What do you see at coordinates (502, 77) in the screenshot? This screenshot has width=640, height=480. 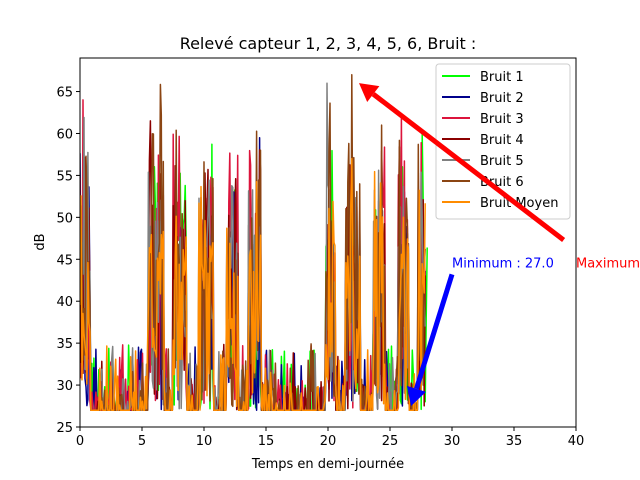 I see `legend-entry: Bruit 1` at bounding box center [502, 77].